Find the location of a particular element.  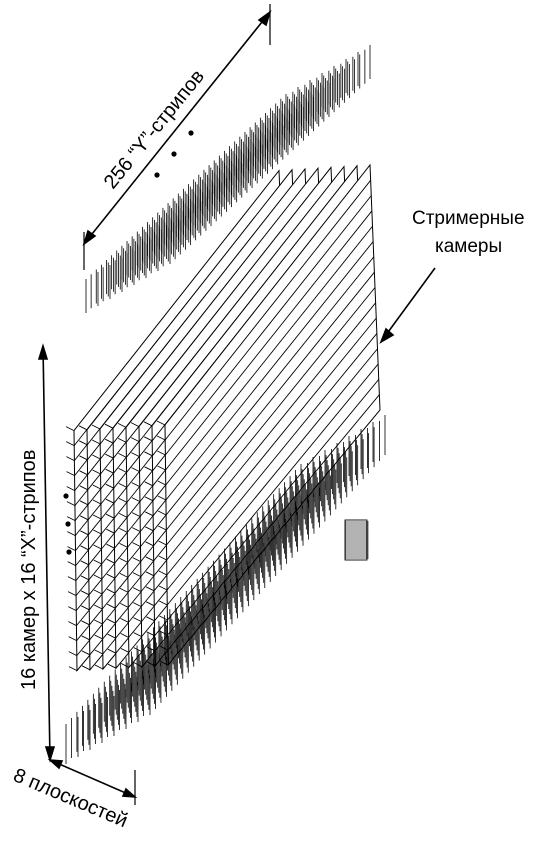

y-strips-label: 256 “Y”-стрипов is located at coordinates (154, 130).